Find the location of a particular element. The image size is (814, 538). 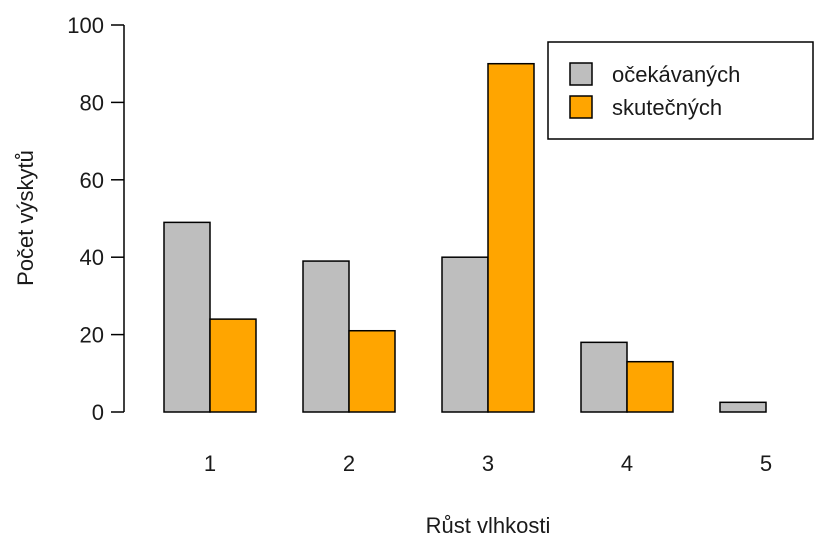

y-tick-label: 80 is located at coordinates (92, 102).